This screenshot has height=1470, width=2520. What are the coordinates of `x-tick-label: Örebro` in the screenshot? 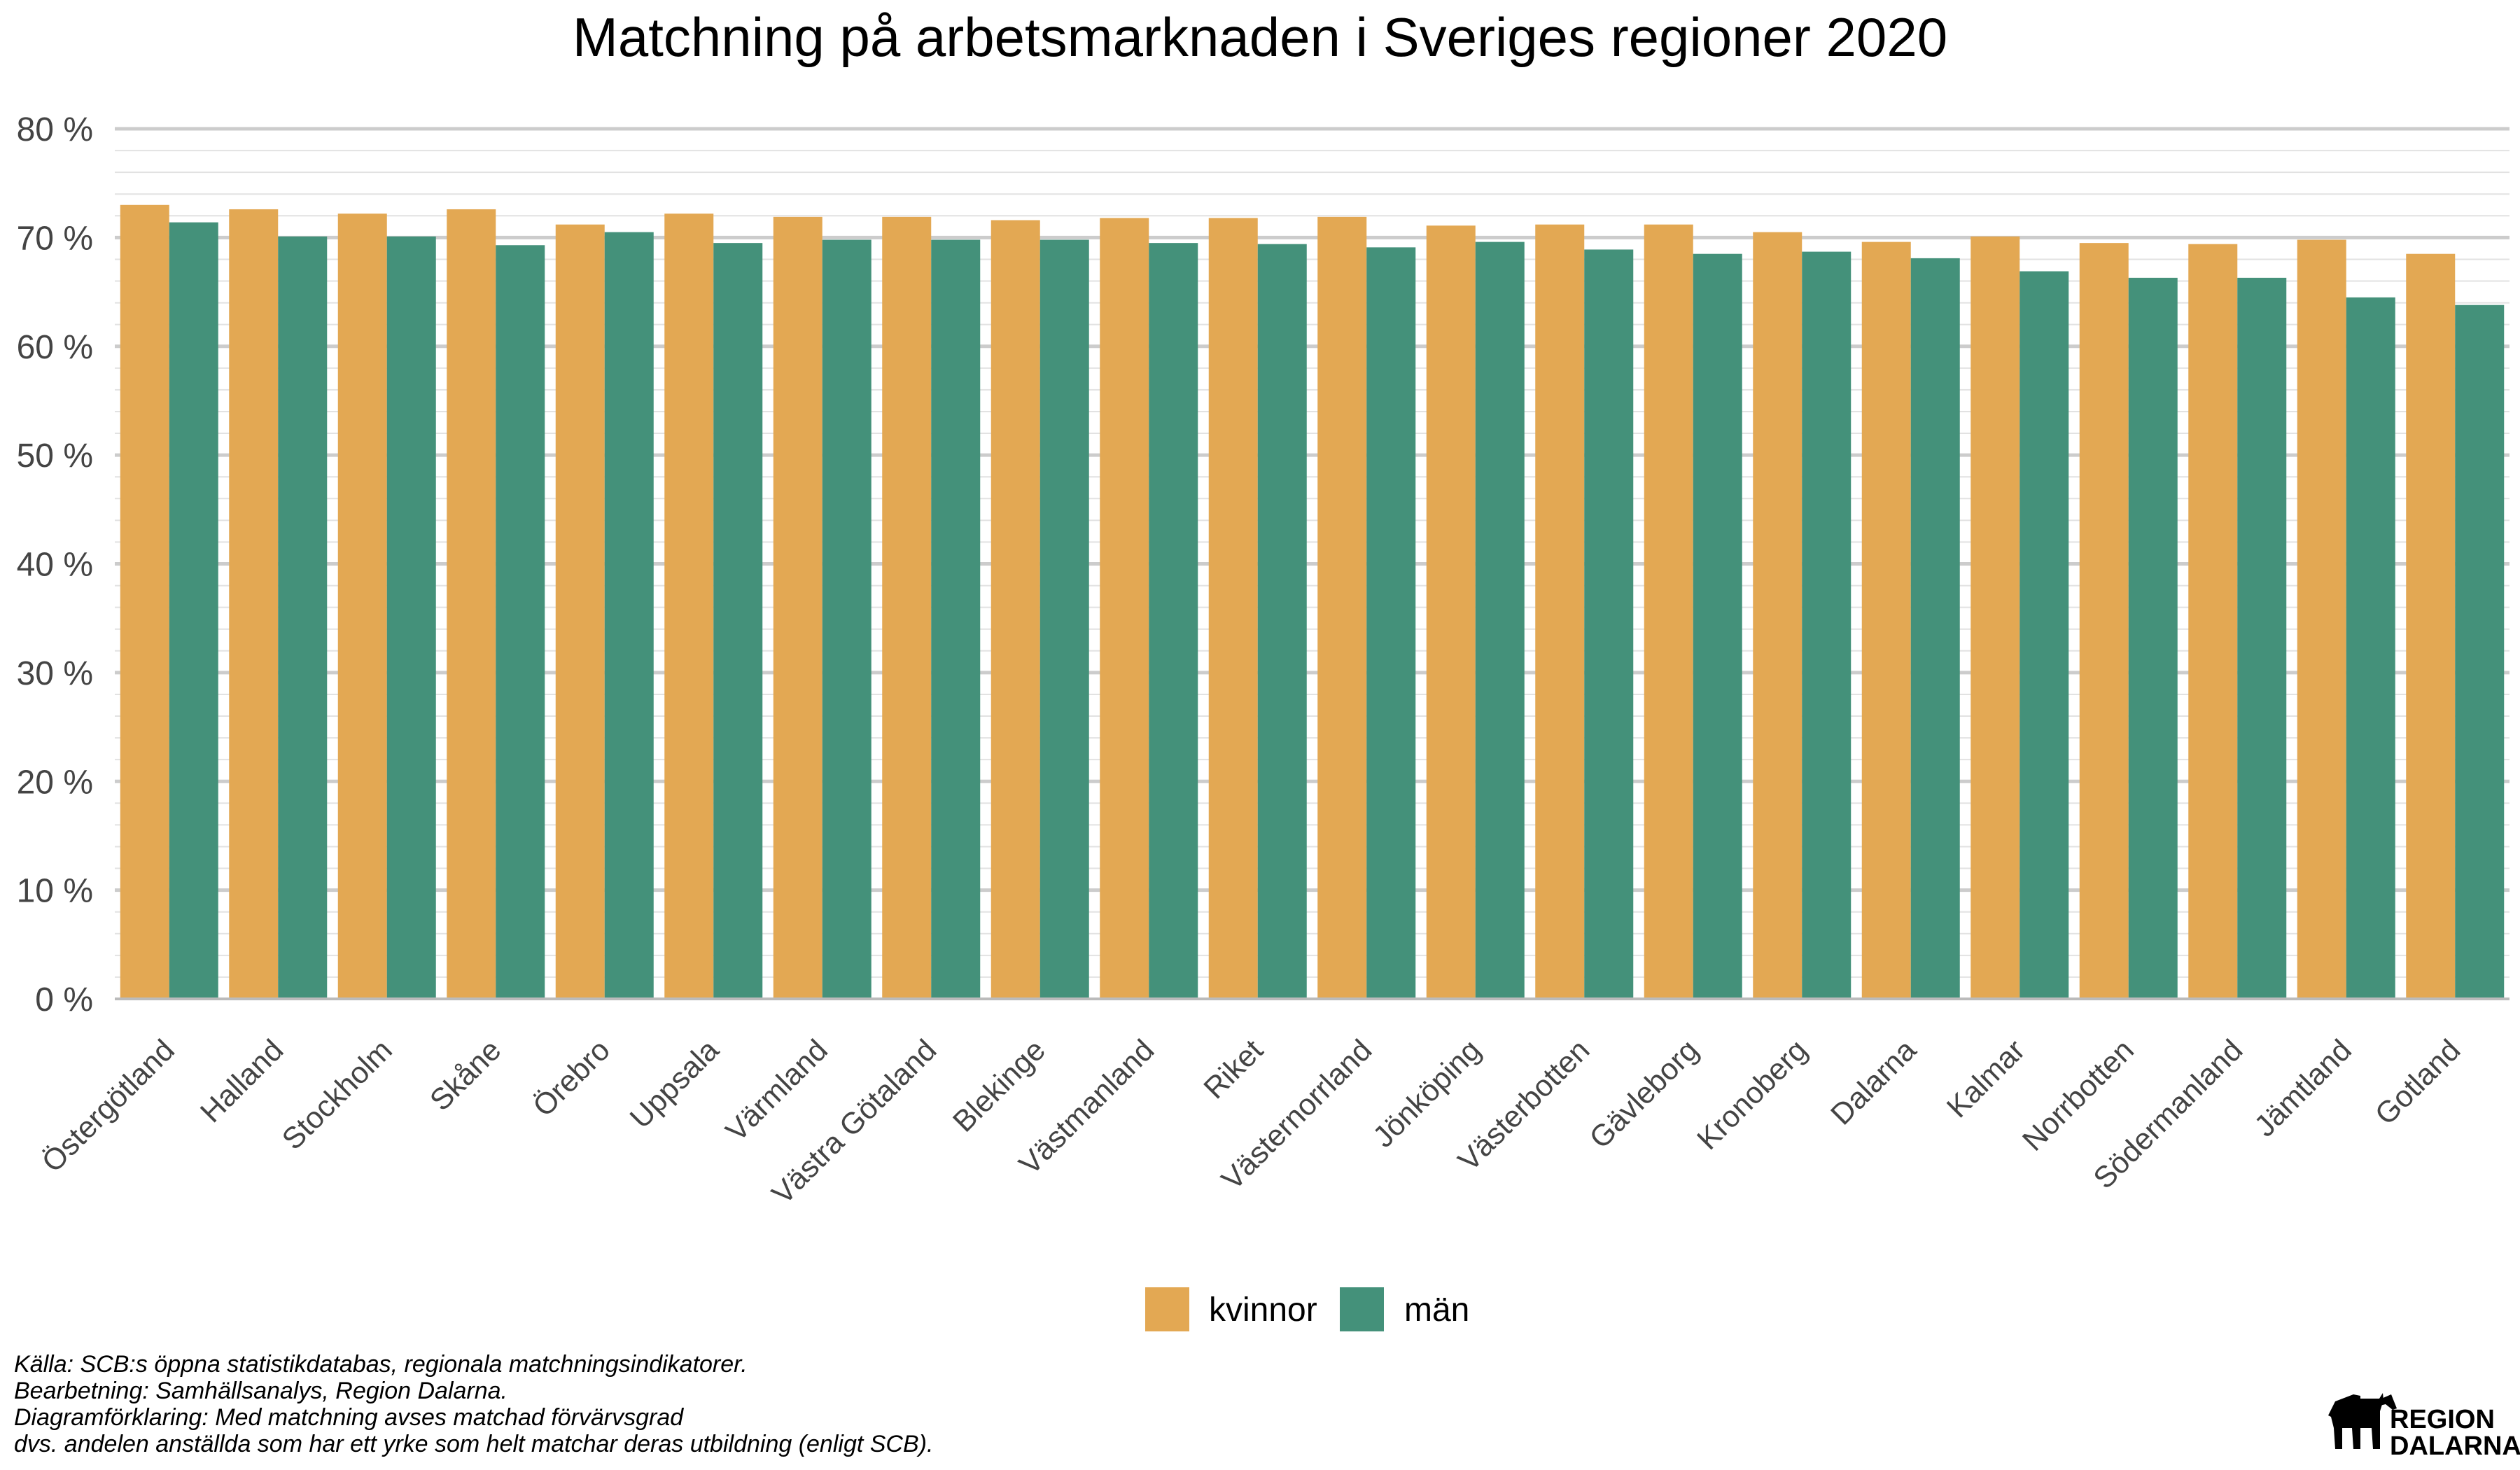 It's located at (571, 1078).